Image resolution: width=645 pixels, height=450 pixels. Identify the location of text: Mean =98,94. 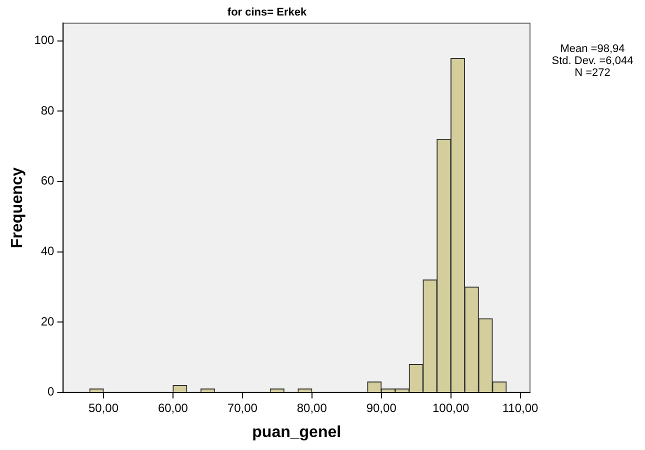
(592, 49).